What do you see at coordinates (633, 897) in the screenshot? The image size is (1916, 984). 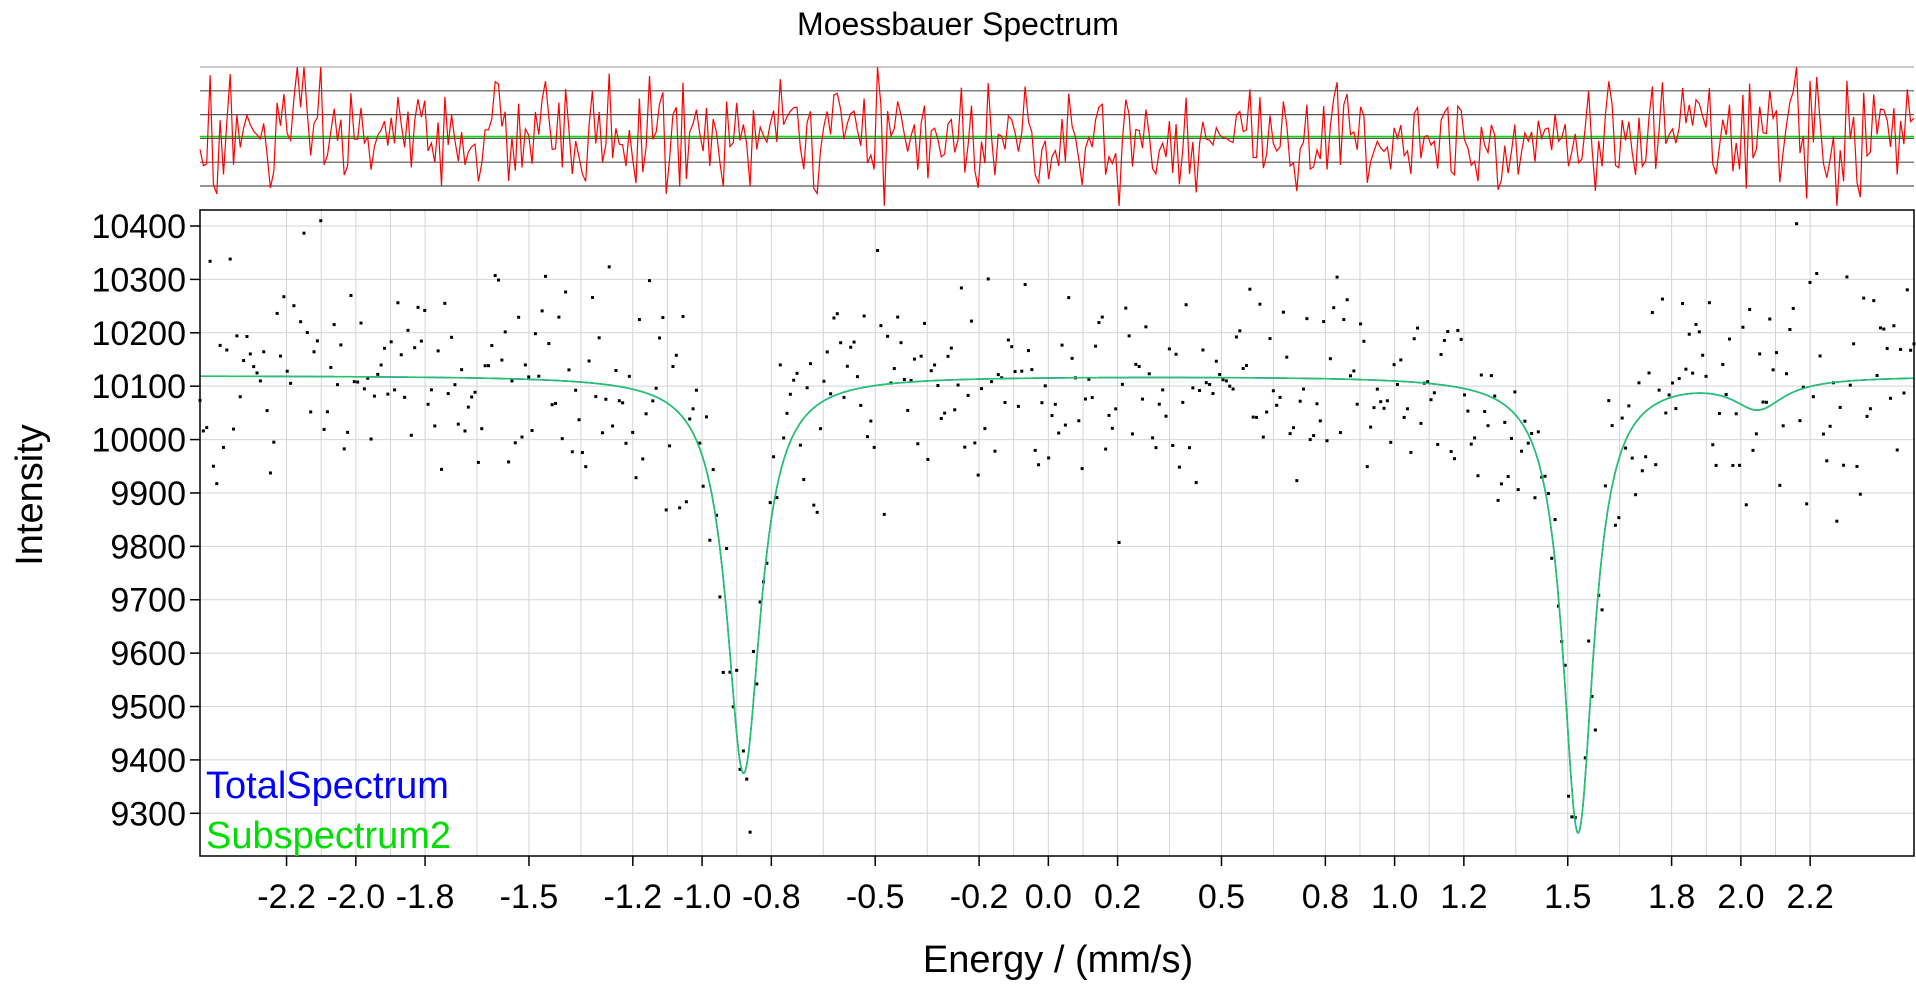 I see `x-tick-label: -1.2` at bounding box center [633, 897].